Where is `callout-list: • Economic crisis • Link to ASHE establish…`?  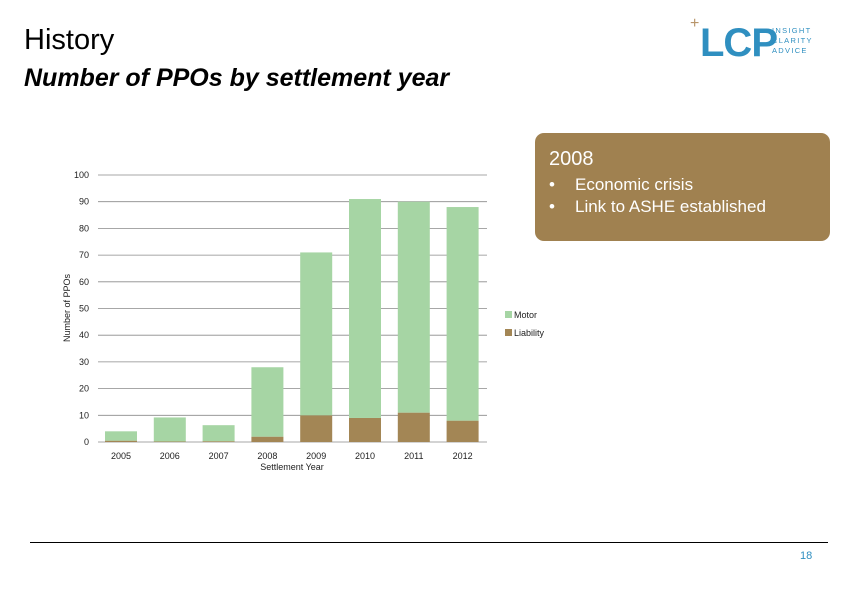 callout-list: • Economic crisis • Link to ASHE establish… is located at coordinates (657, 196).